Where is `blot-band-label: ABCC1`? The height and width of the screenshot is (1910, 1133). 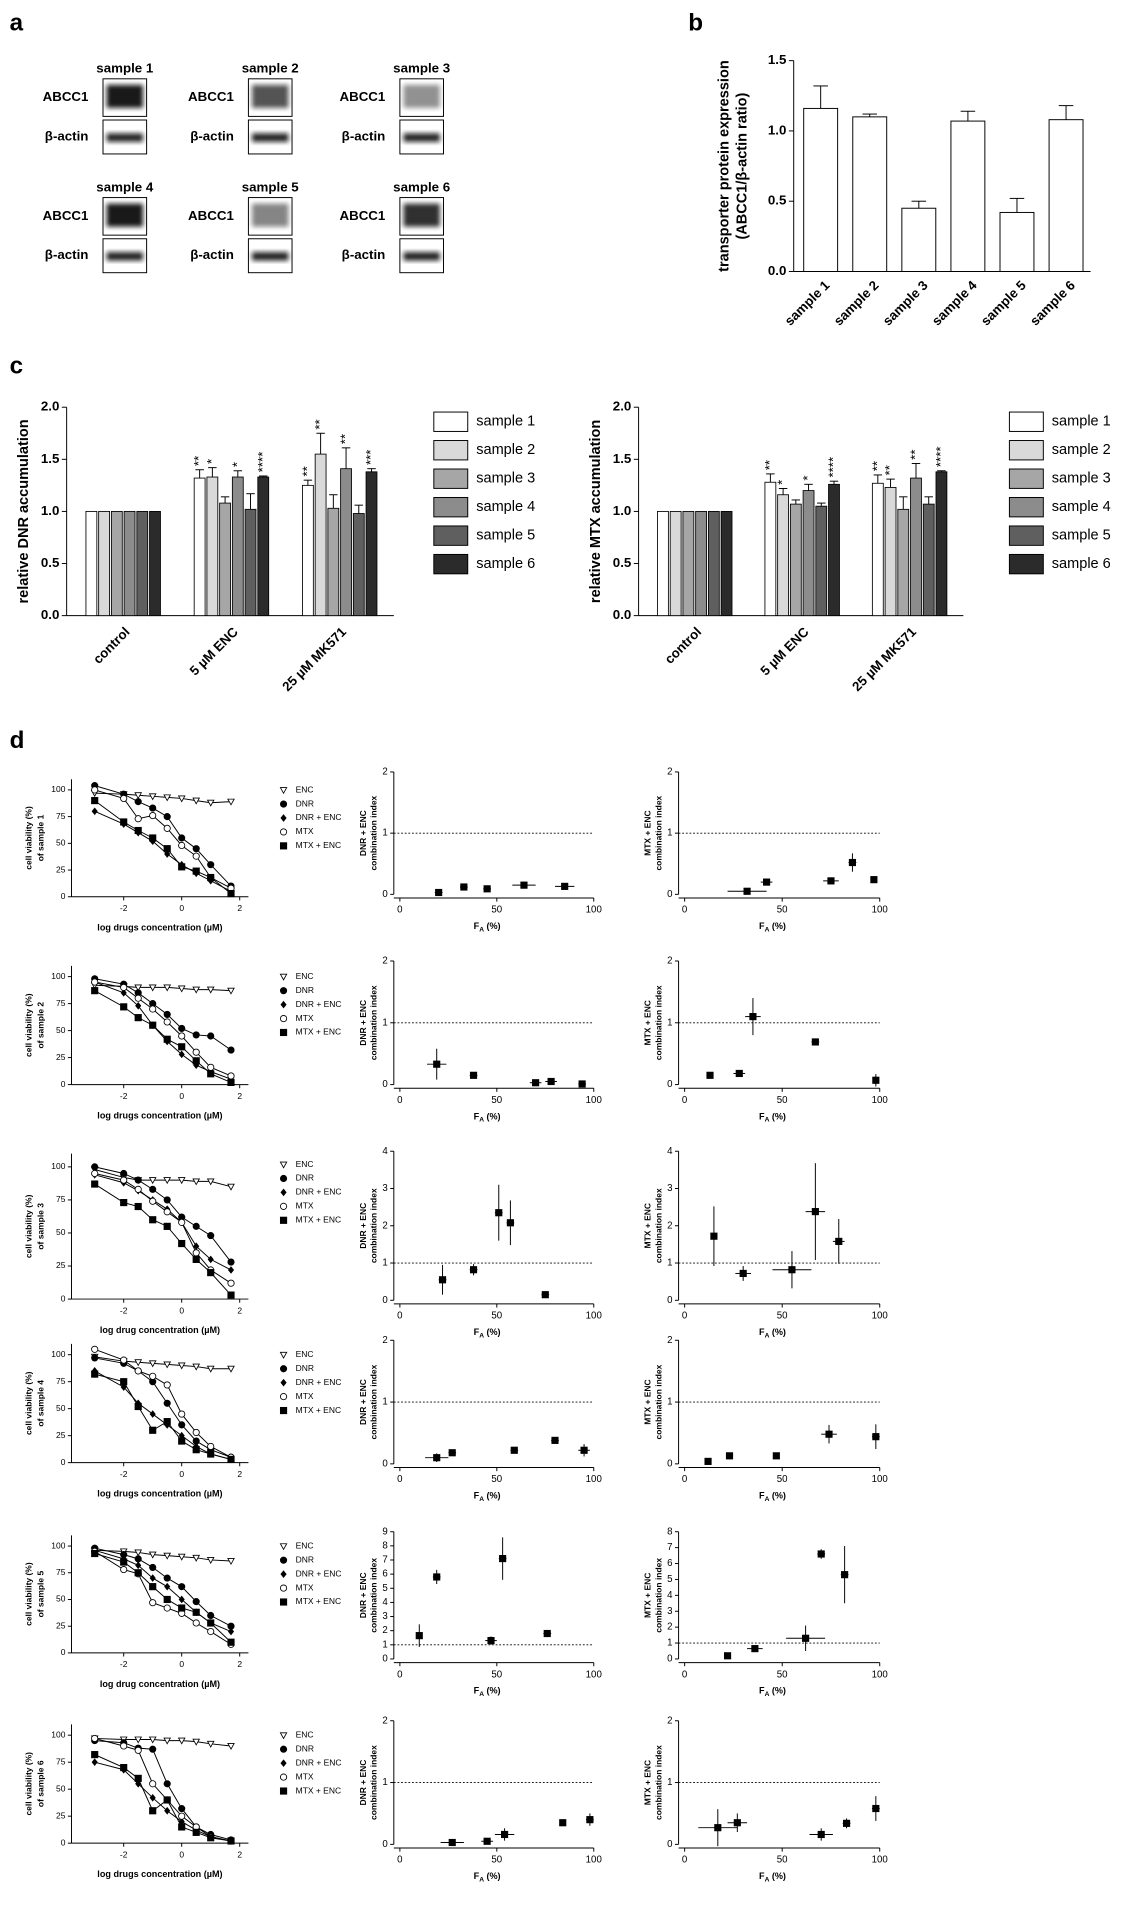
blot-band-label: ABCC1 is located at coordinates (66, 215).